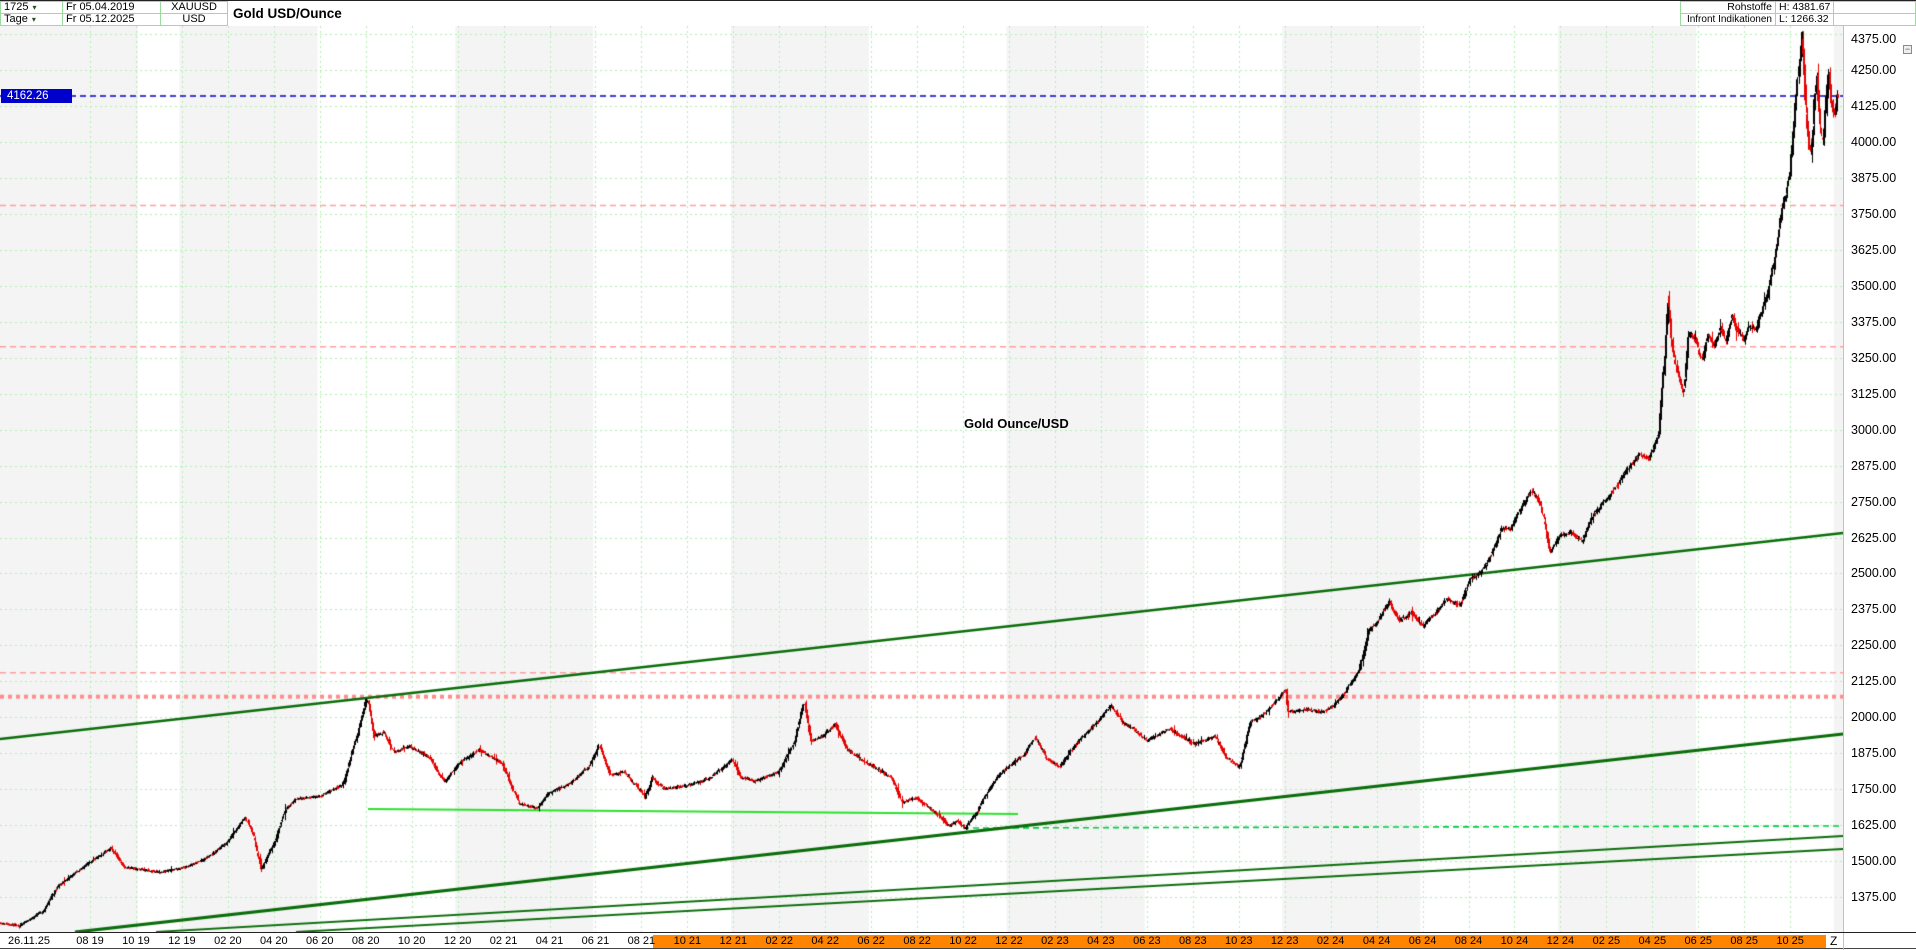  I want to click on time-tick-label: 02 24, so click(1330, 941).